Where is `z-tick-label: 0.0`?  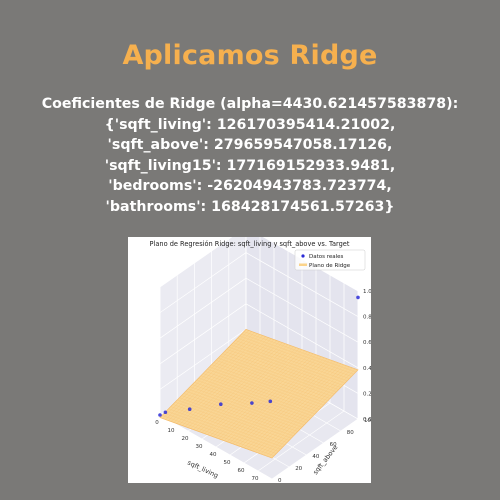
z-tick-label: 0.0 is located at coordinates (367, 420).